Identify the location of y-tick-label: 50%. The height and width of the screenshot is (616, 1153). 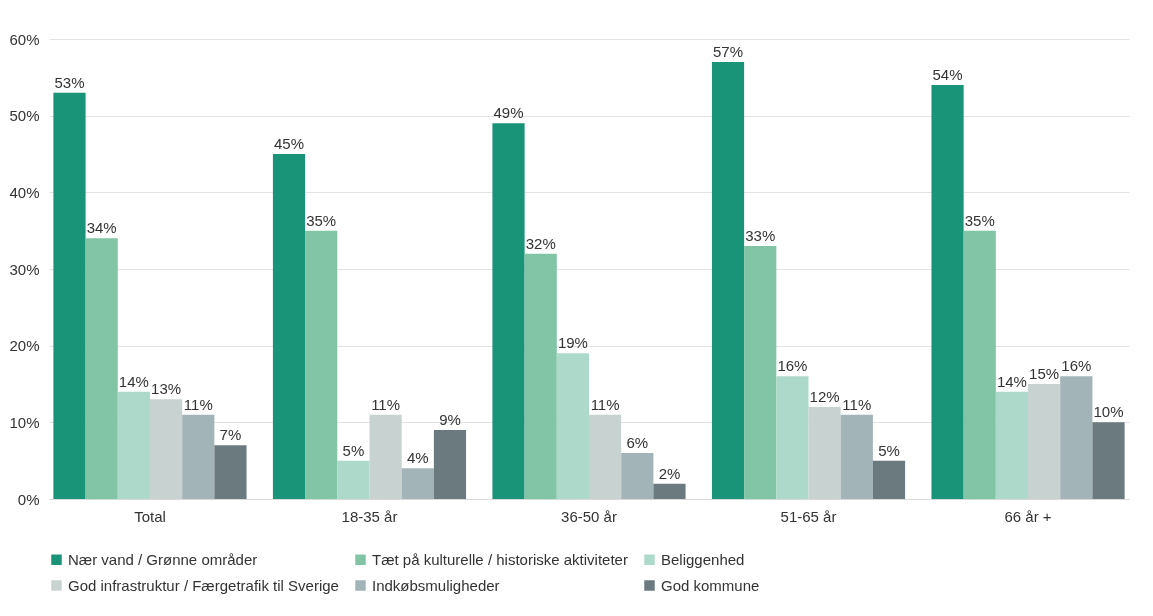
(24, 116).